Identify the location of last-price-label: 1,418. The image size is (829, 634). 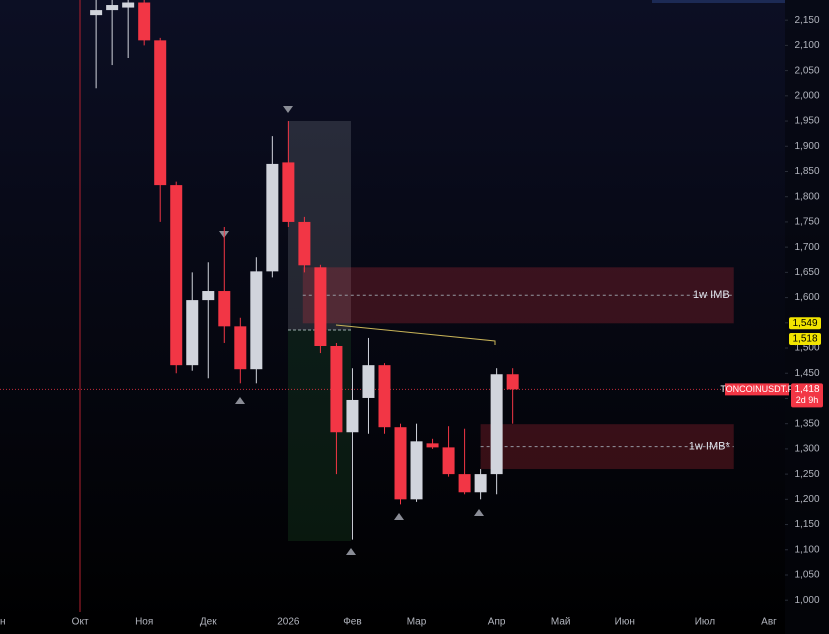
(806, 389).